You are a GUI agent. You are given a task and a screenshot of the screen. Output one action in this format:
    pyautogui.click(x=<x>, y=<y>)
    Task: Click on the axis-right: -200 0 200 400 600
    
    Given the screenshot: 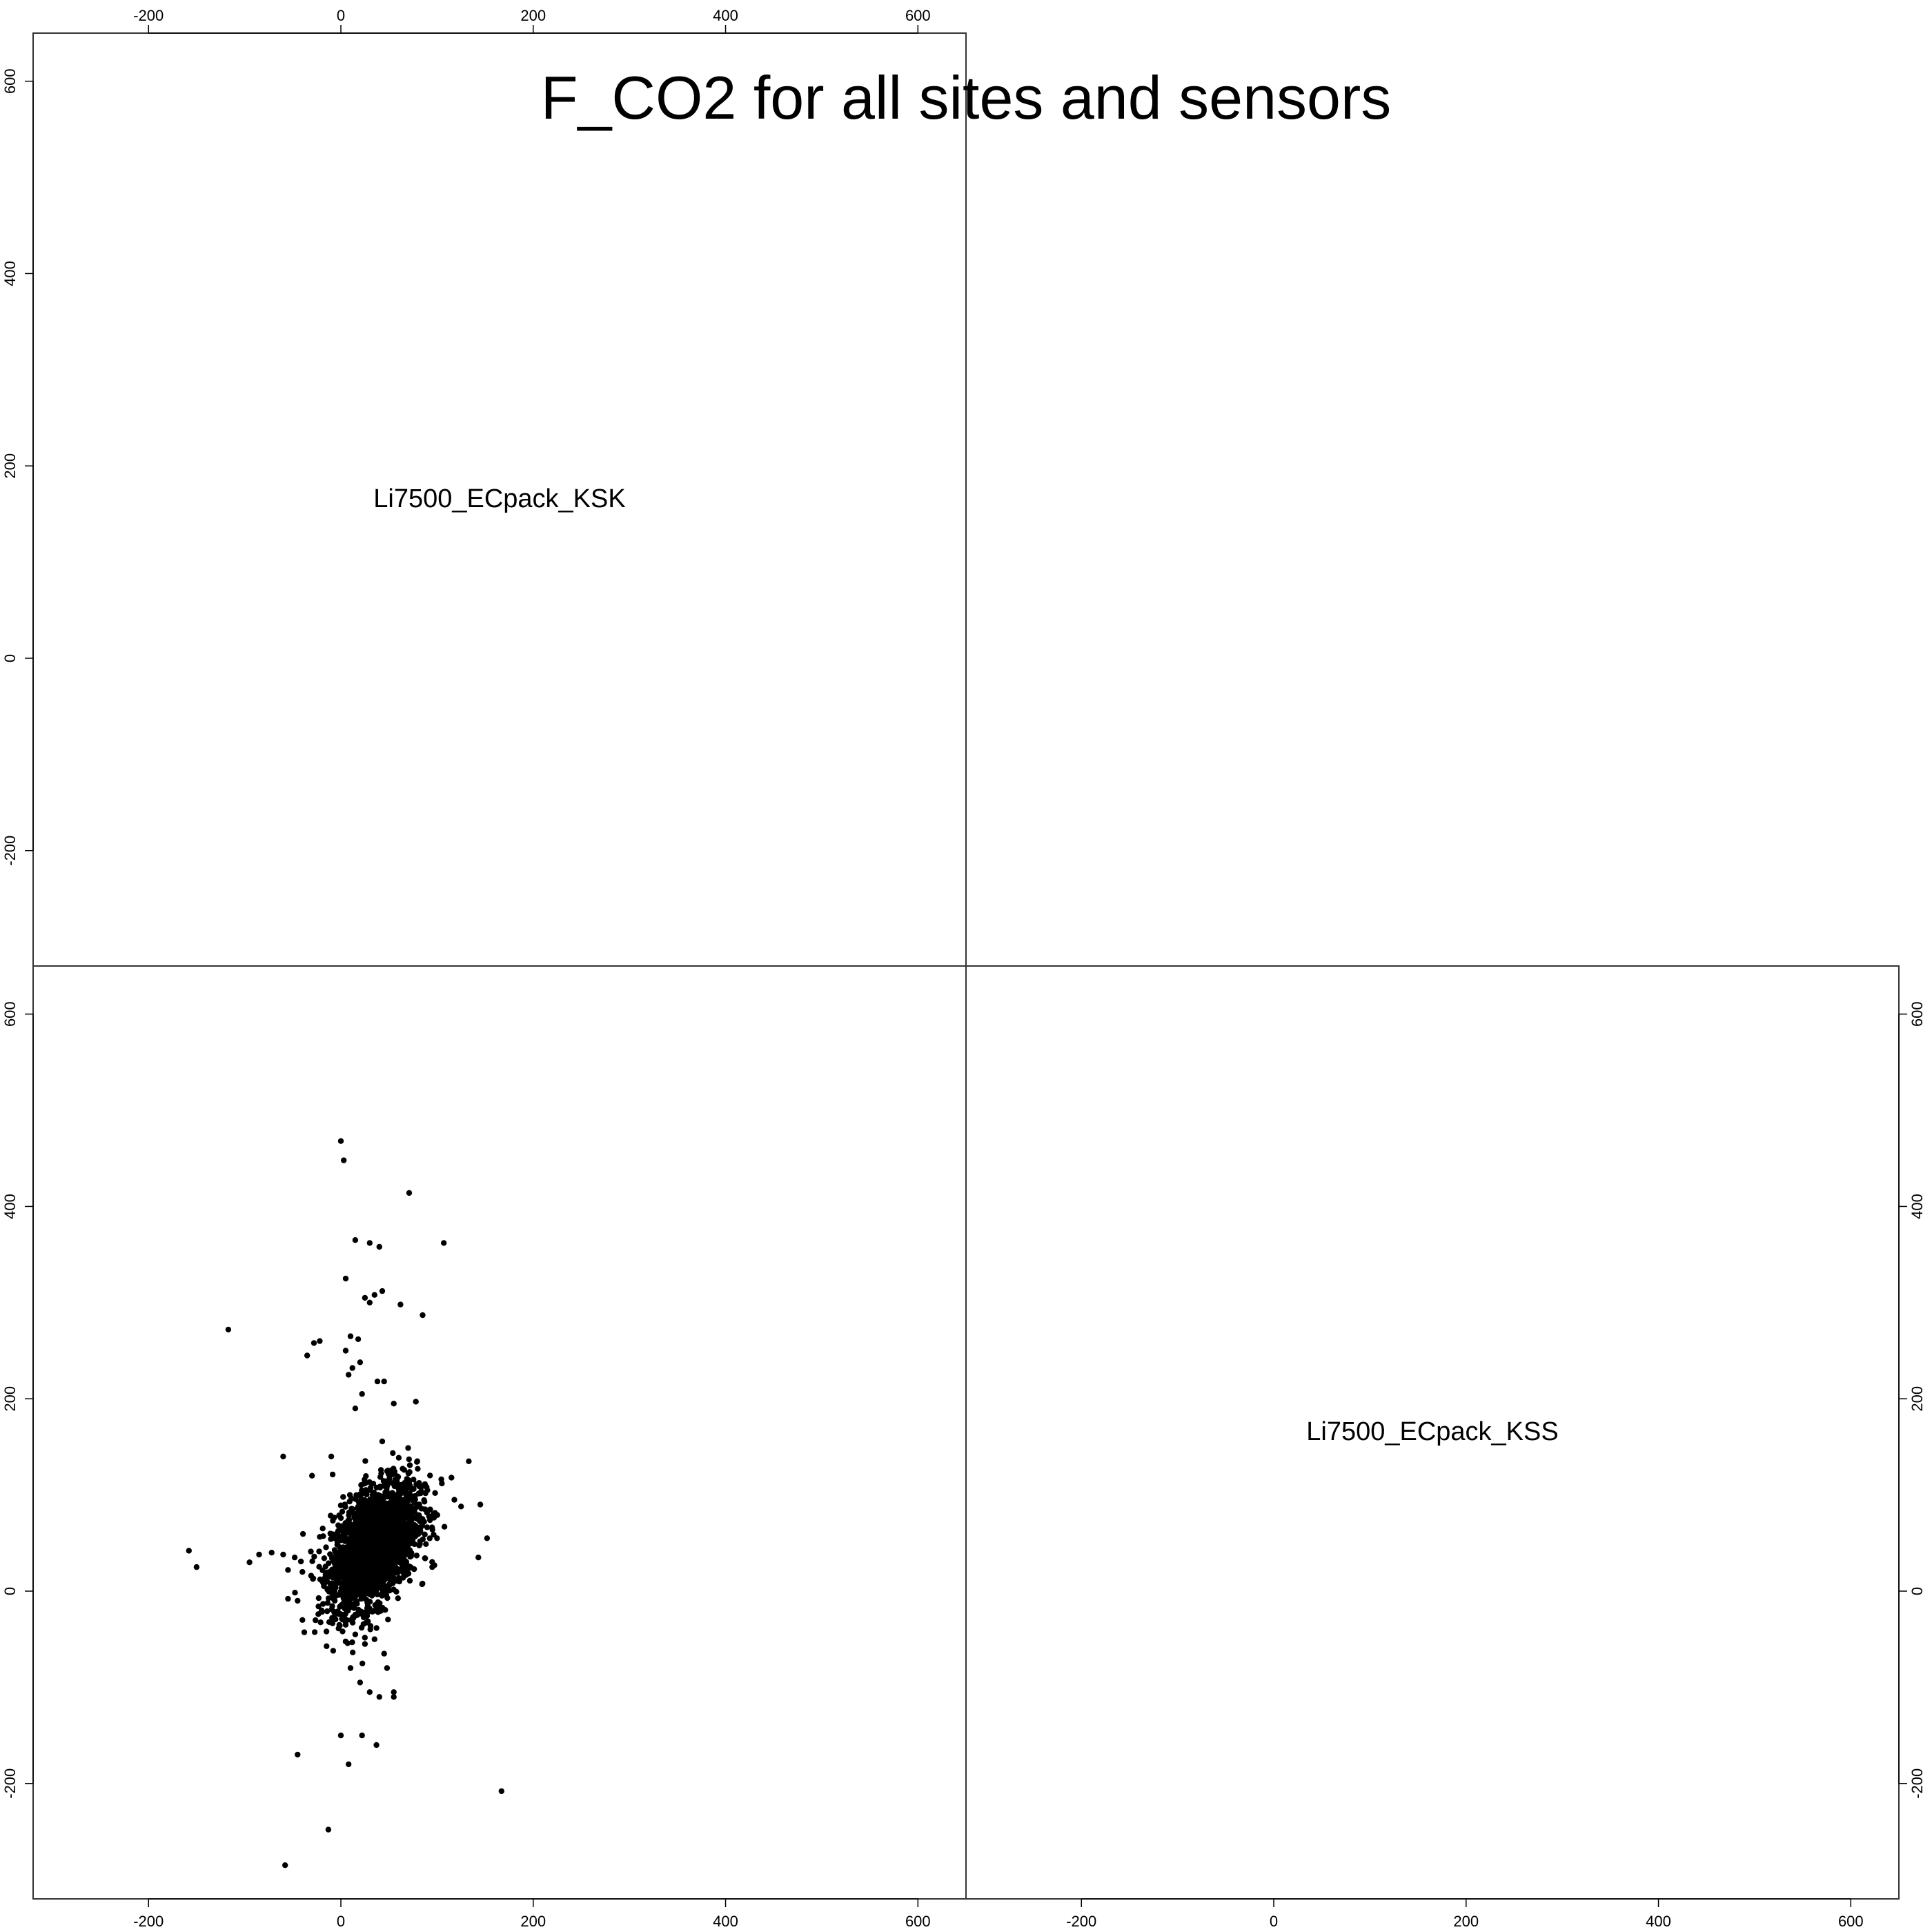 What is the action you would take?
    pyautogui.click(x=1912, y=1400)
    